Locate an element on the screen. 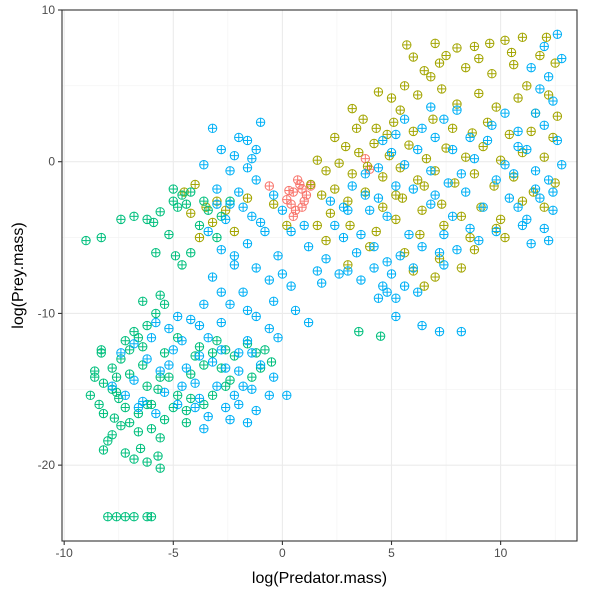 The image size is (600, 600). x-tick-label: 0 is located at coordinates (282, 553).